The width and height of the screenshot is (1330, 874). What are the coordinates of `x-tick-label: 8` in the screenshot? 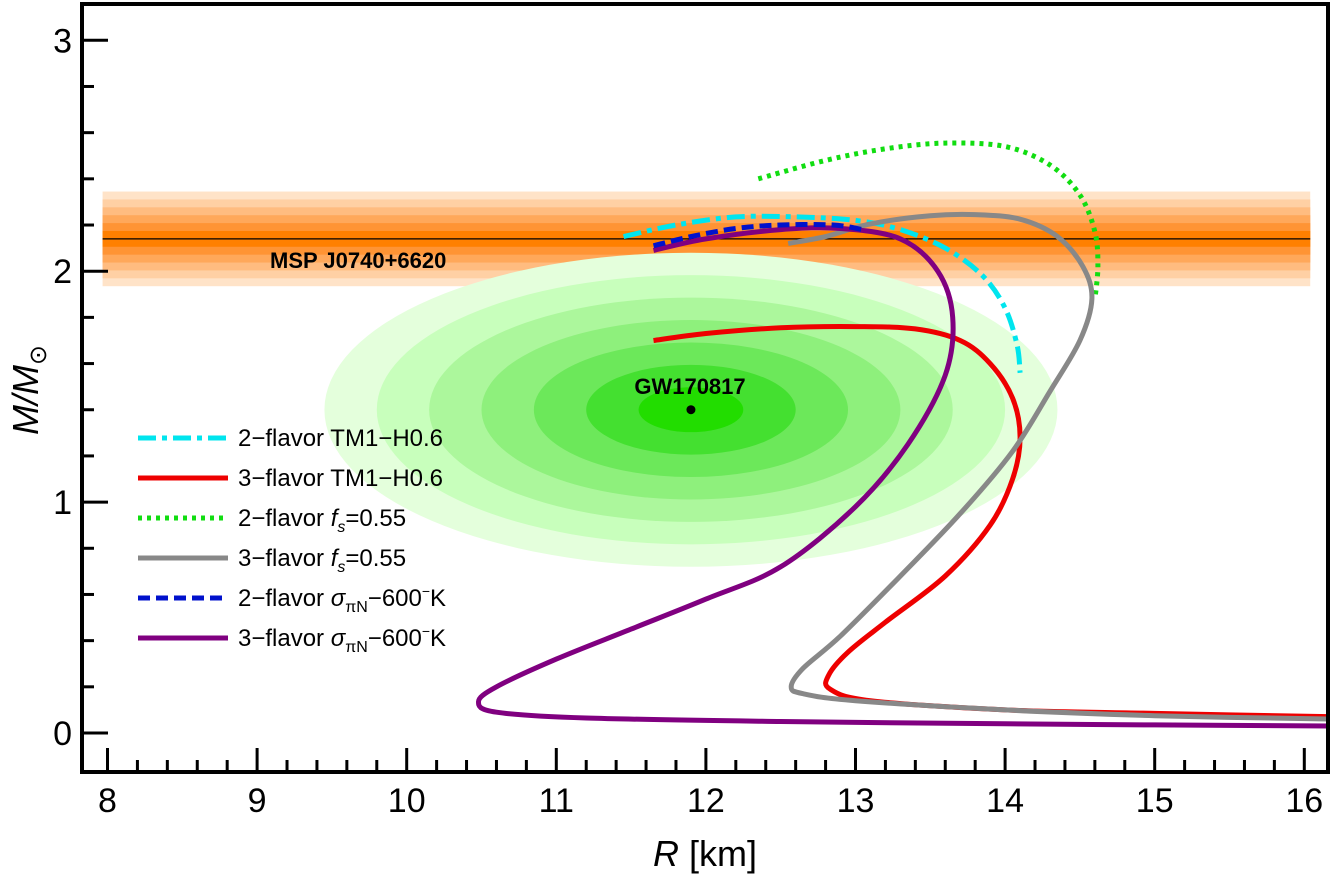 It's located at (107, 801).